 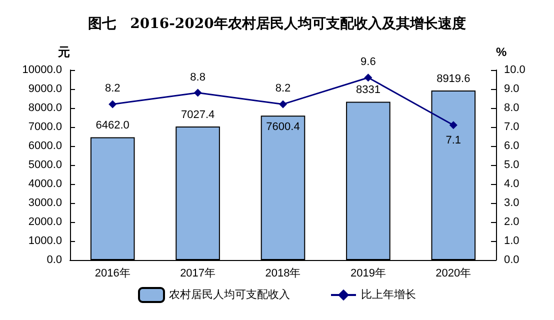 What do you see at coordinates (388, 294) in the screenshot?
I see `legend-label: 比上年增长` at bounding box center [388, 294].